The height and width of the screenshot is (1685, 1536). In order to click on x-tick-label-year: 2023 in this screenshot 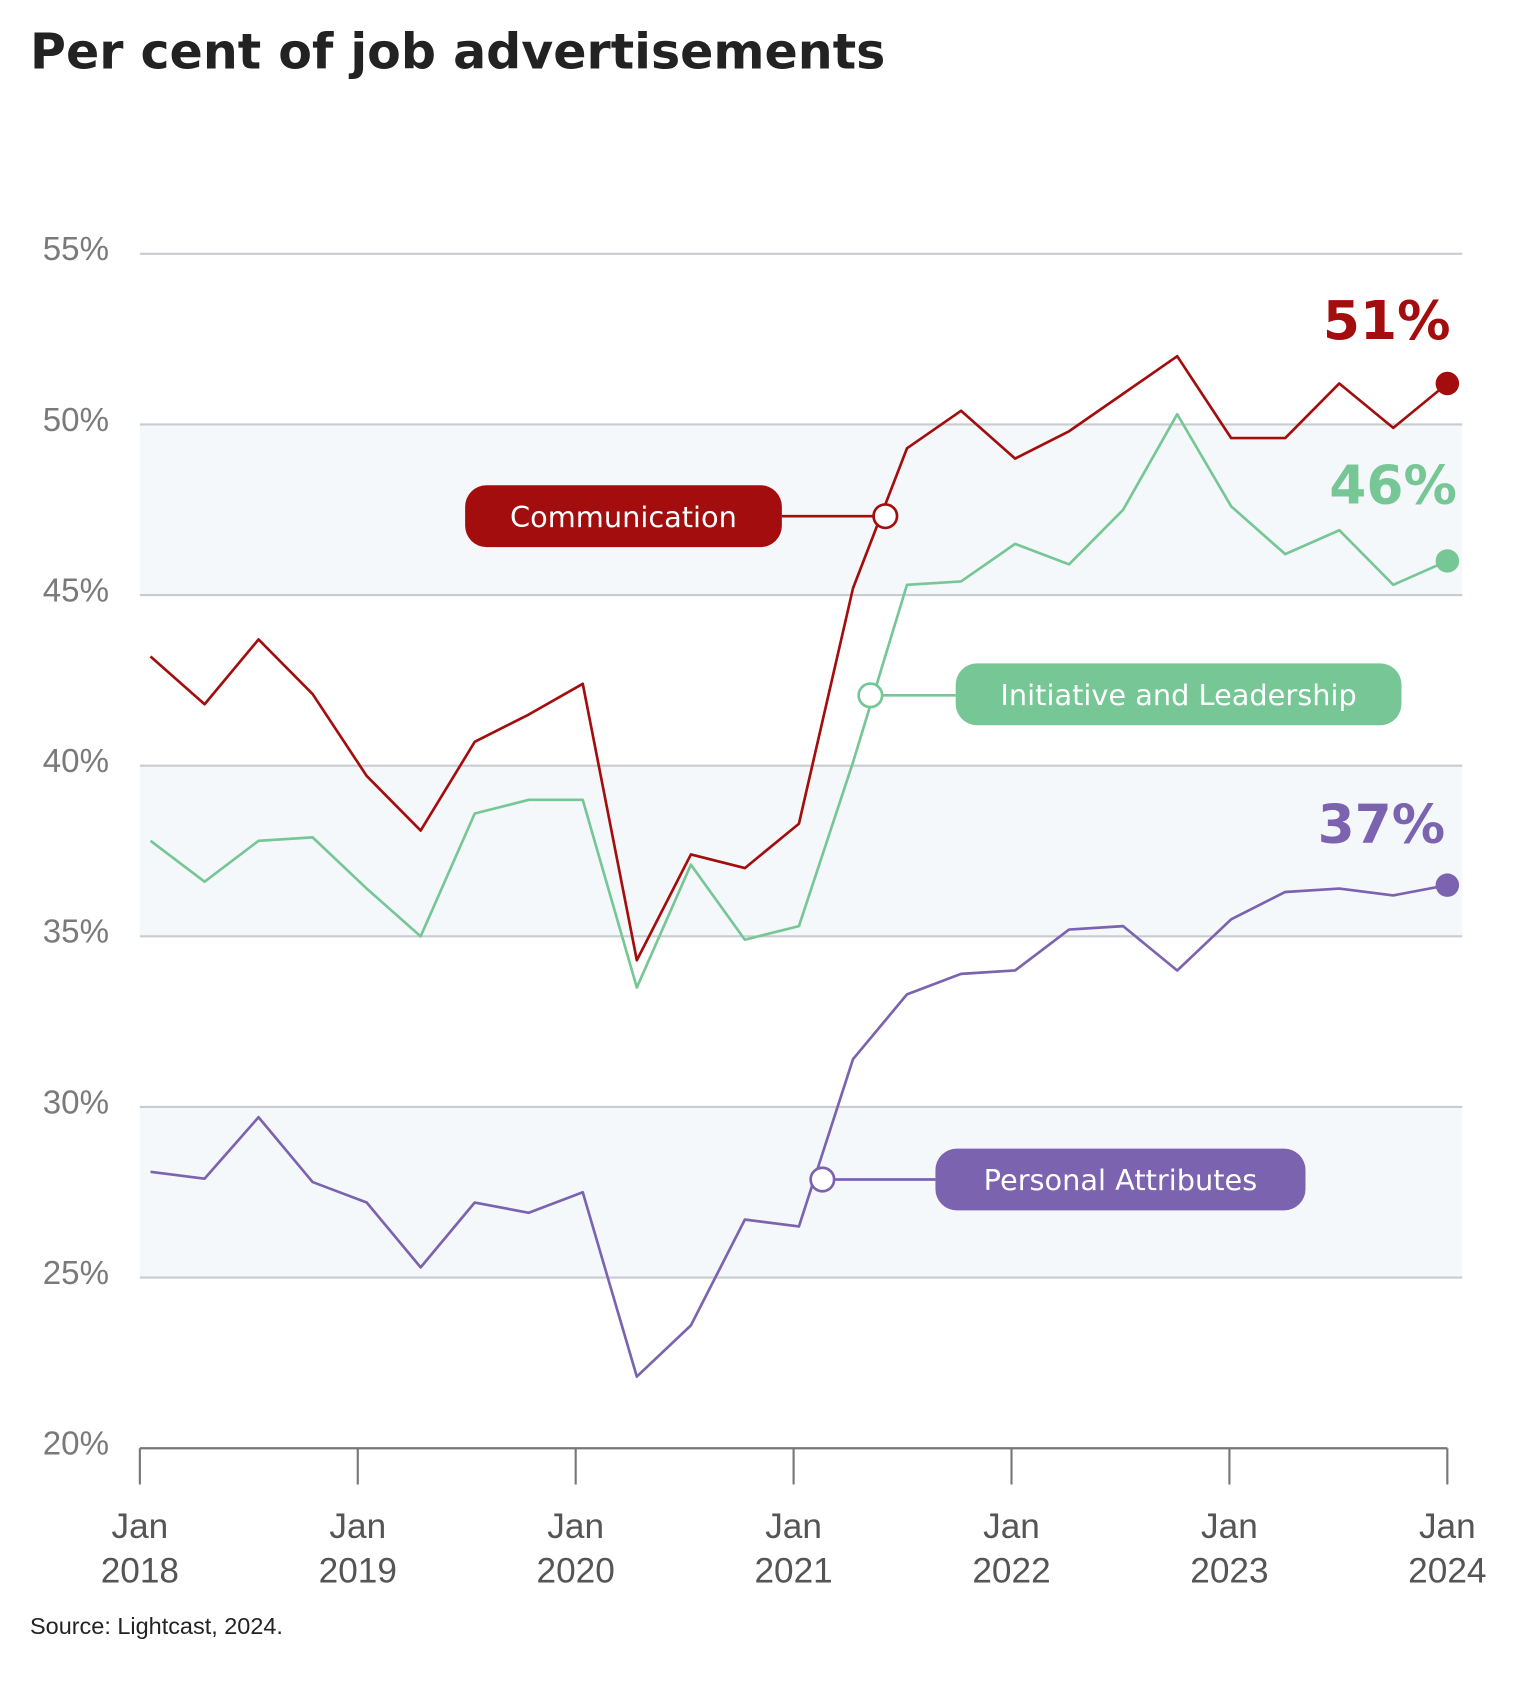, I will do `click(1229, 1571)`.